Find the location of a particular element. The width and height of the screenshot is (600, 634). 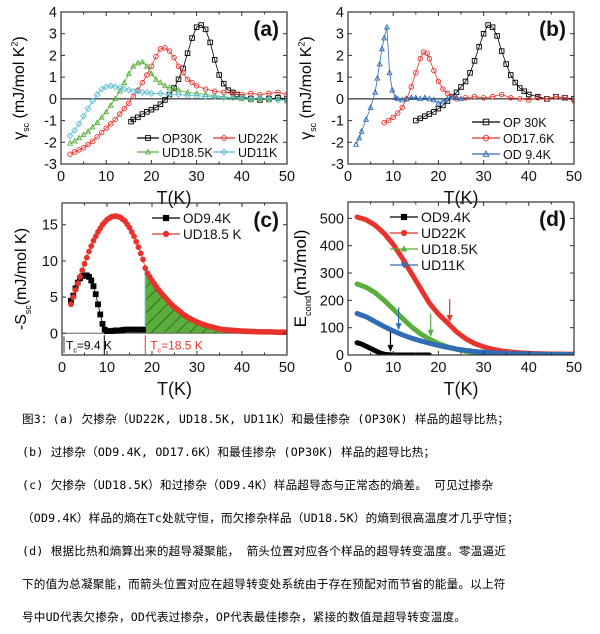

legend-label: OD9.4K is located at coordinates (446, 217).